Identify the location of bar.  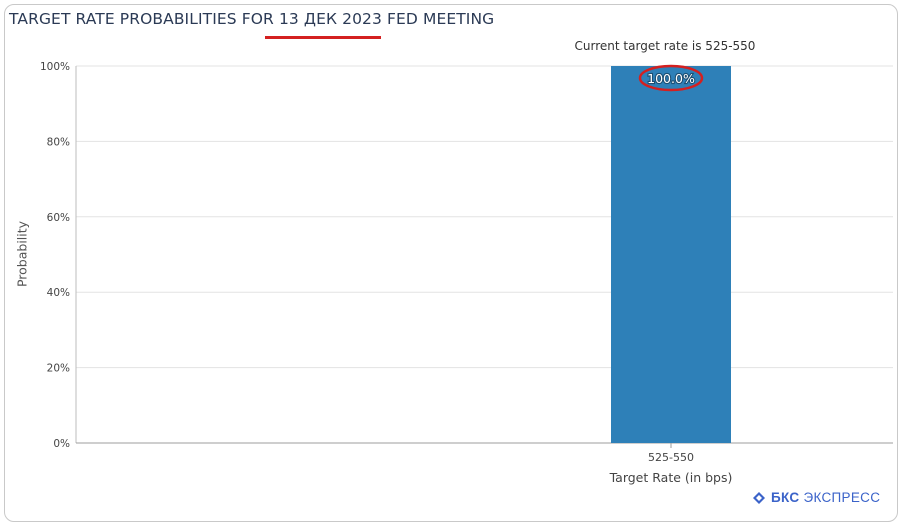
(671, 254).